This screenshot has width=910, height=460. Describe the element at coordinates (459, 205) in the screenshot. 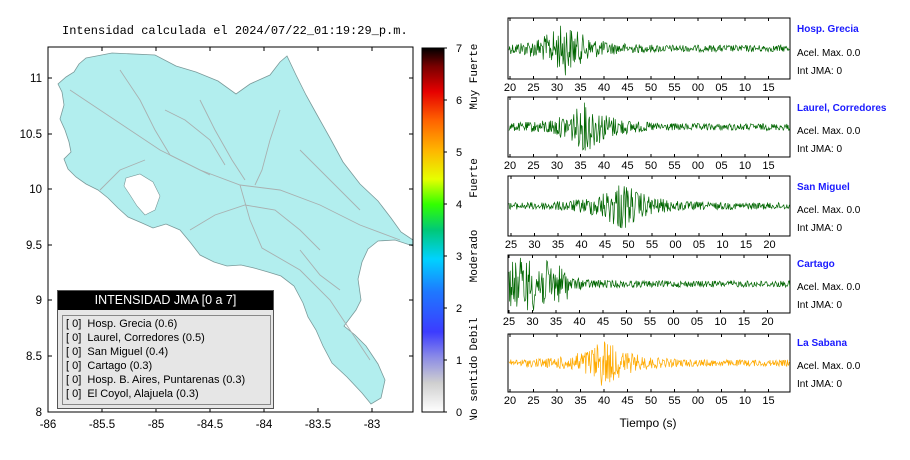

I see `colorbar-tick-label: 4` at that location.